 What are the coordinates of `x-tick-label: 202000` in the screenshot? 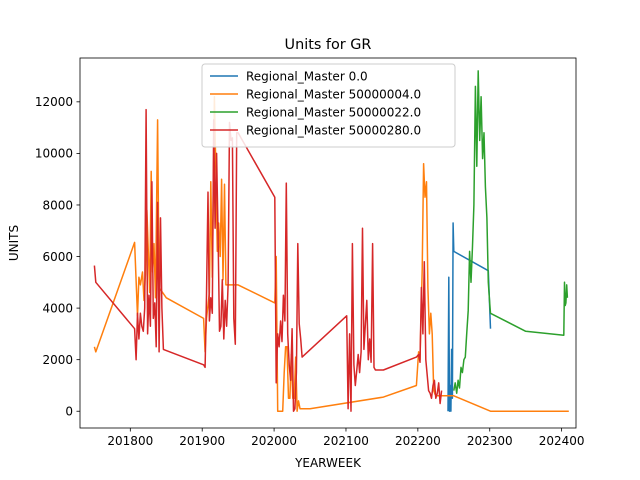 It's located at (274, 441).